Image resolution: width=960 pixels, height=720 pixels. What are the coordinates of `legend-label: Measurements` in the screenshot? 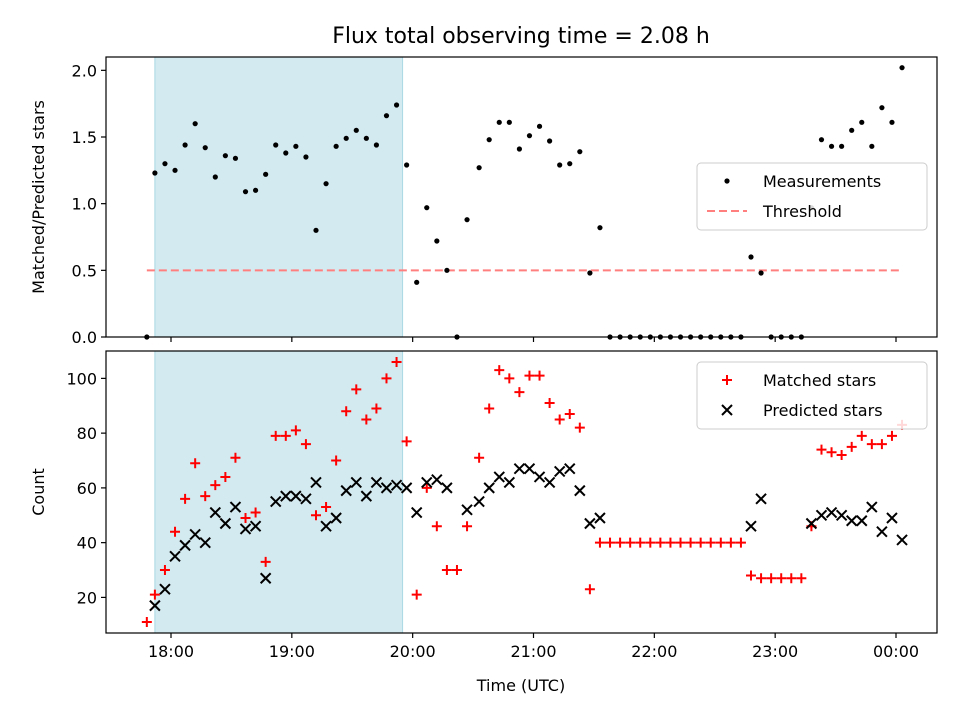 It's located at (822, 181).